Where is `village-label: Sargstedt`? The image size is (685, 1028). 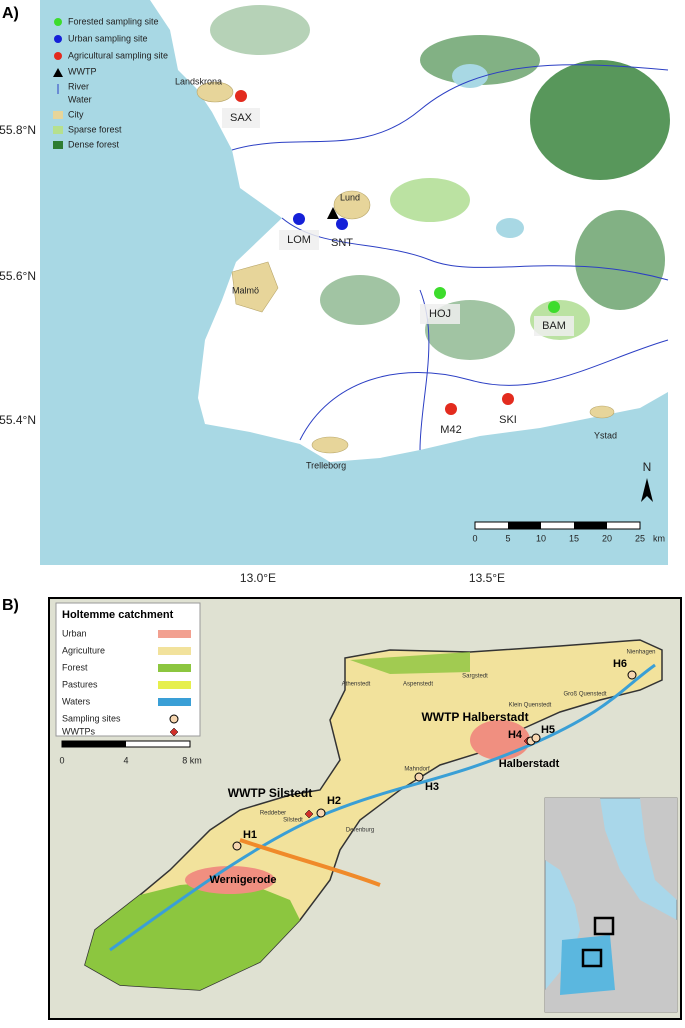 village-label: Sargstedt is located at coordinates (475, 677).